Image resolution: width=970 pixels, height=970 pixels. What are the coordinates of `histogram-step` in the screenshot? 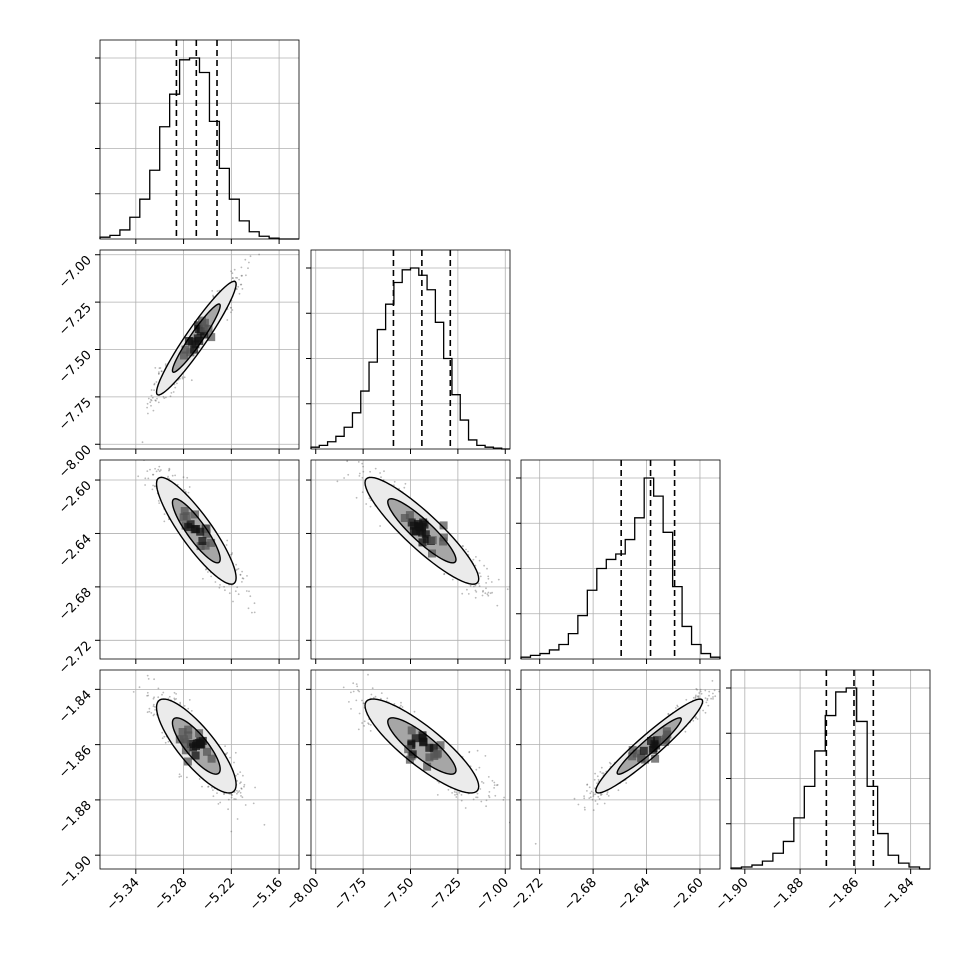 It's located at (410, 358).